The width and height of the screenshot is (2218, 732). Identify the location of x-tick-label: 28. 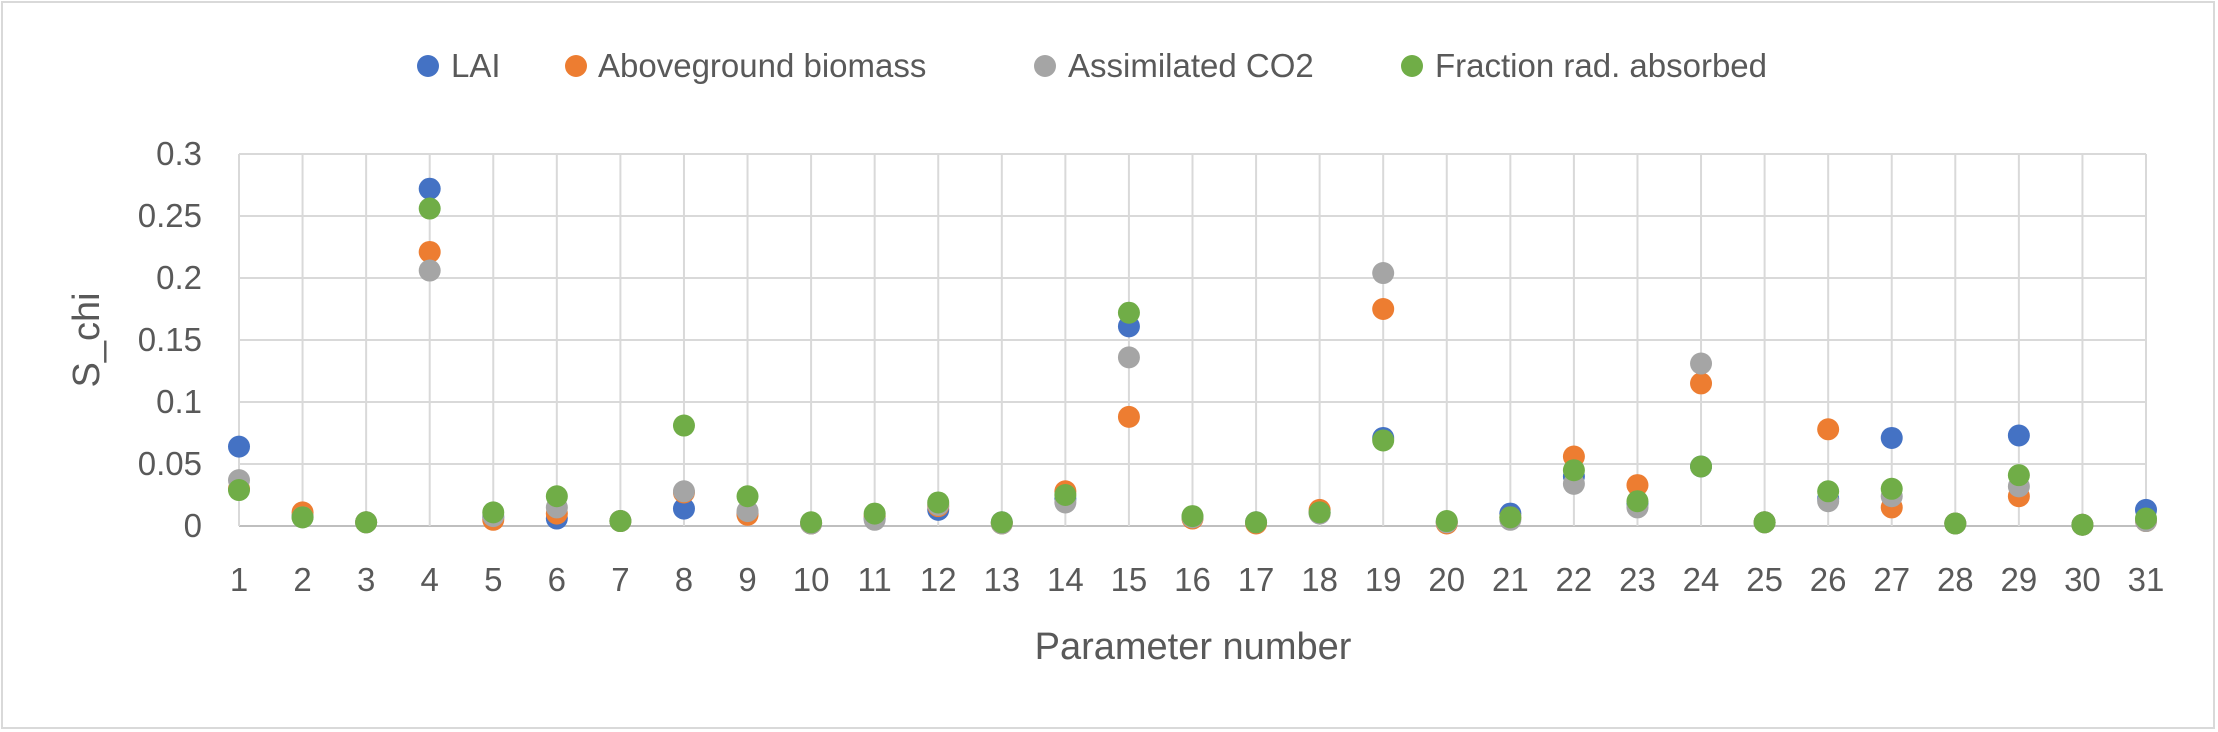
(1955, 579).